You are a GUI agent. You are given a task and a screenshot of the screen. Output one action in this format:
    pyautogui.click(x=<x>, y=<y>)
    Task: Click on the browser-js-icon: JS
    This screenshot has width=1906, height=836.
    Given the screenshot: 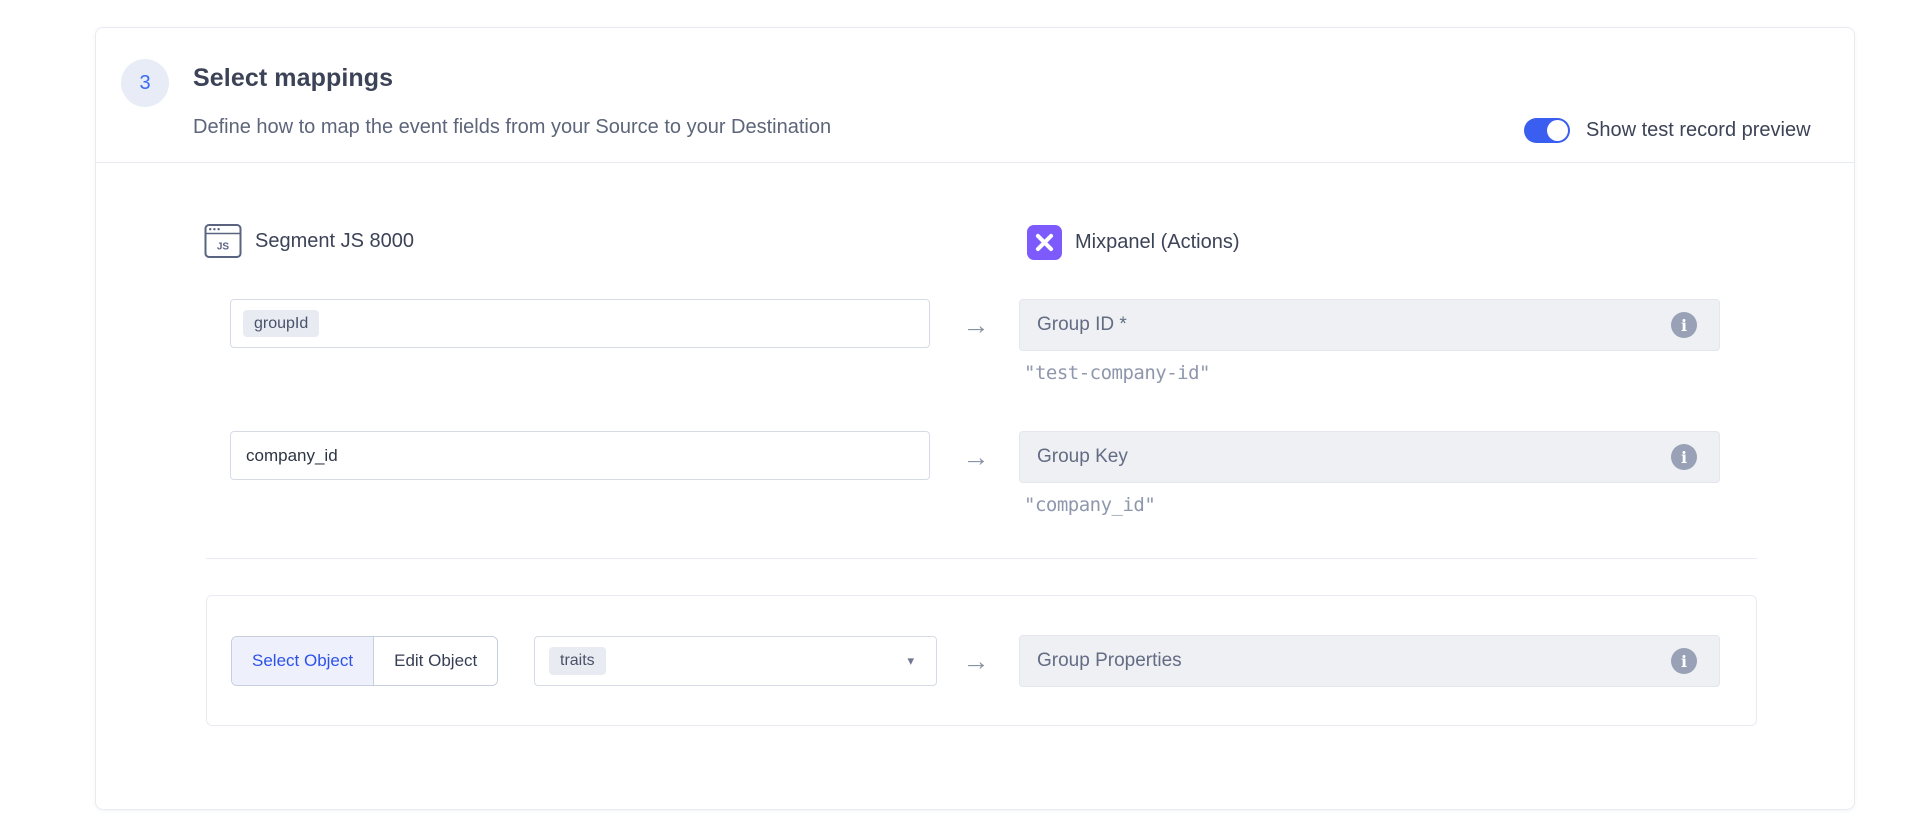 What is the action you would take?
    pyautogui.click(x=223, y=241)
    